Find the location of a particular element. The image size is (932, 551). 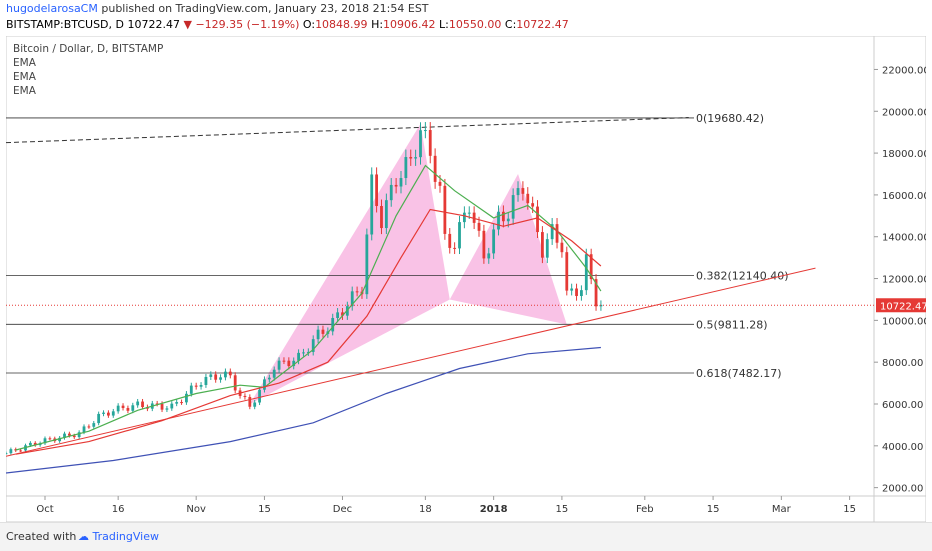

fib-level-label: 0.618(7482.17) is located at coordinates (739, 373).